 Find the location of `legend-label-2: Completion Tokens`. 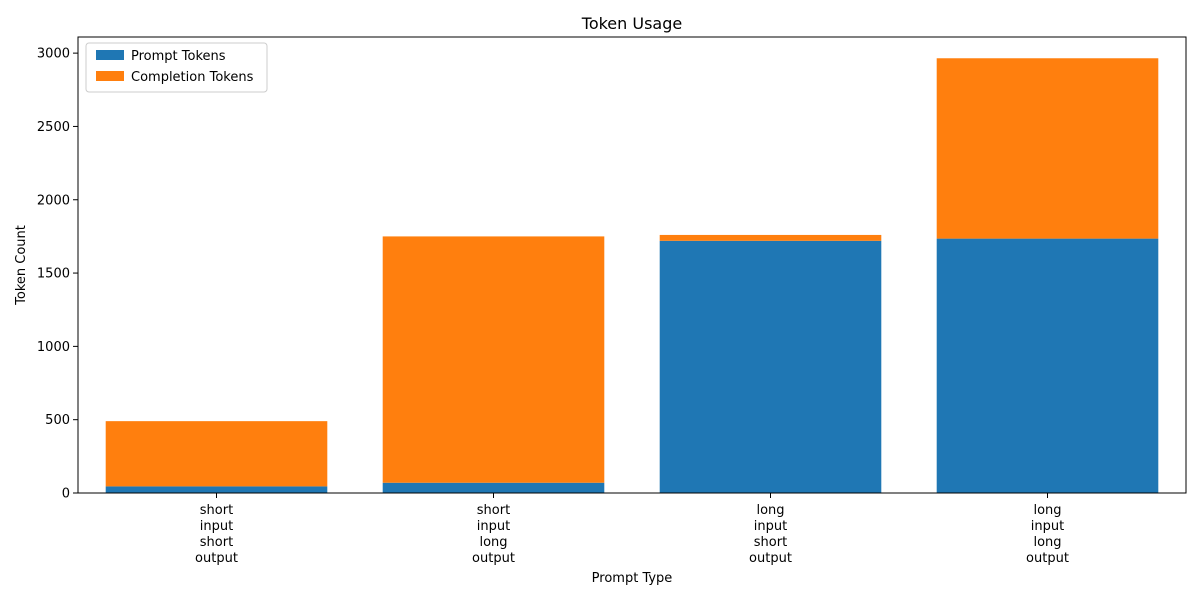

legend-label-2: Completion Tokens is located at coordinates (192, 77).